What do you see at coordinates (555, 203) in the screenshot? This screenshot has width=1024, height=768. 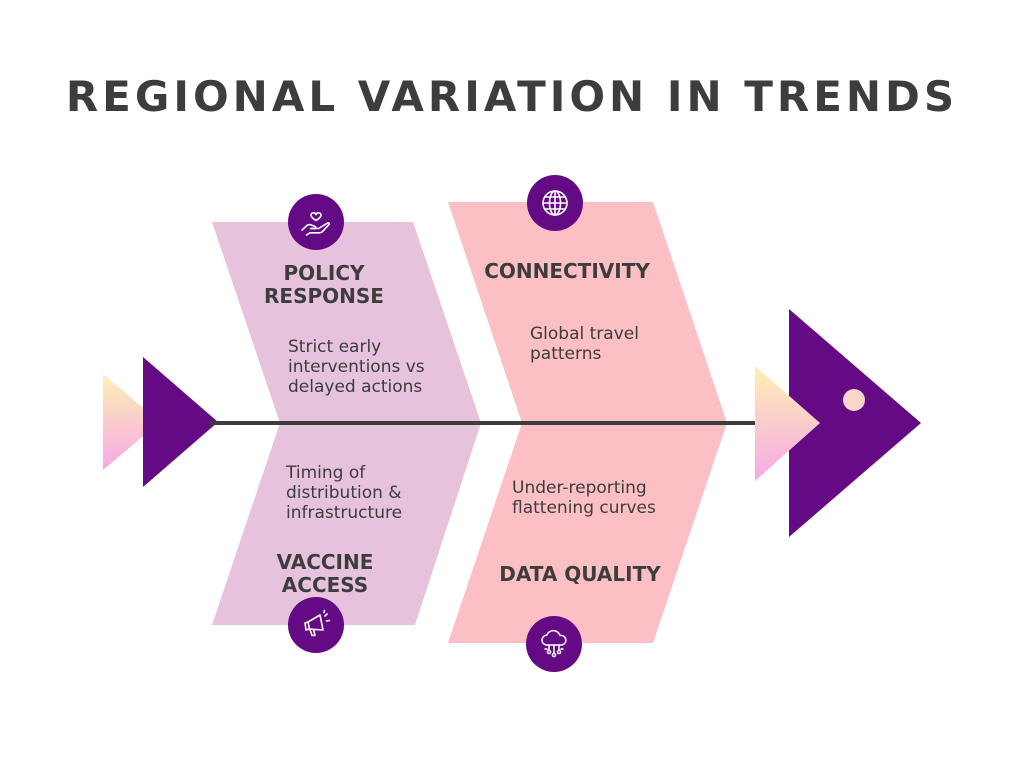 I see `globe-icon` at bounding box center [555, 203].